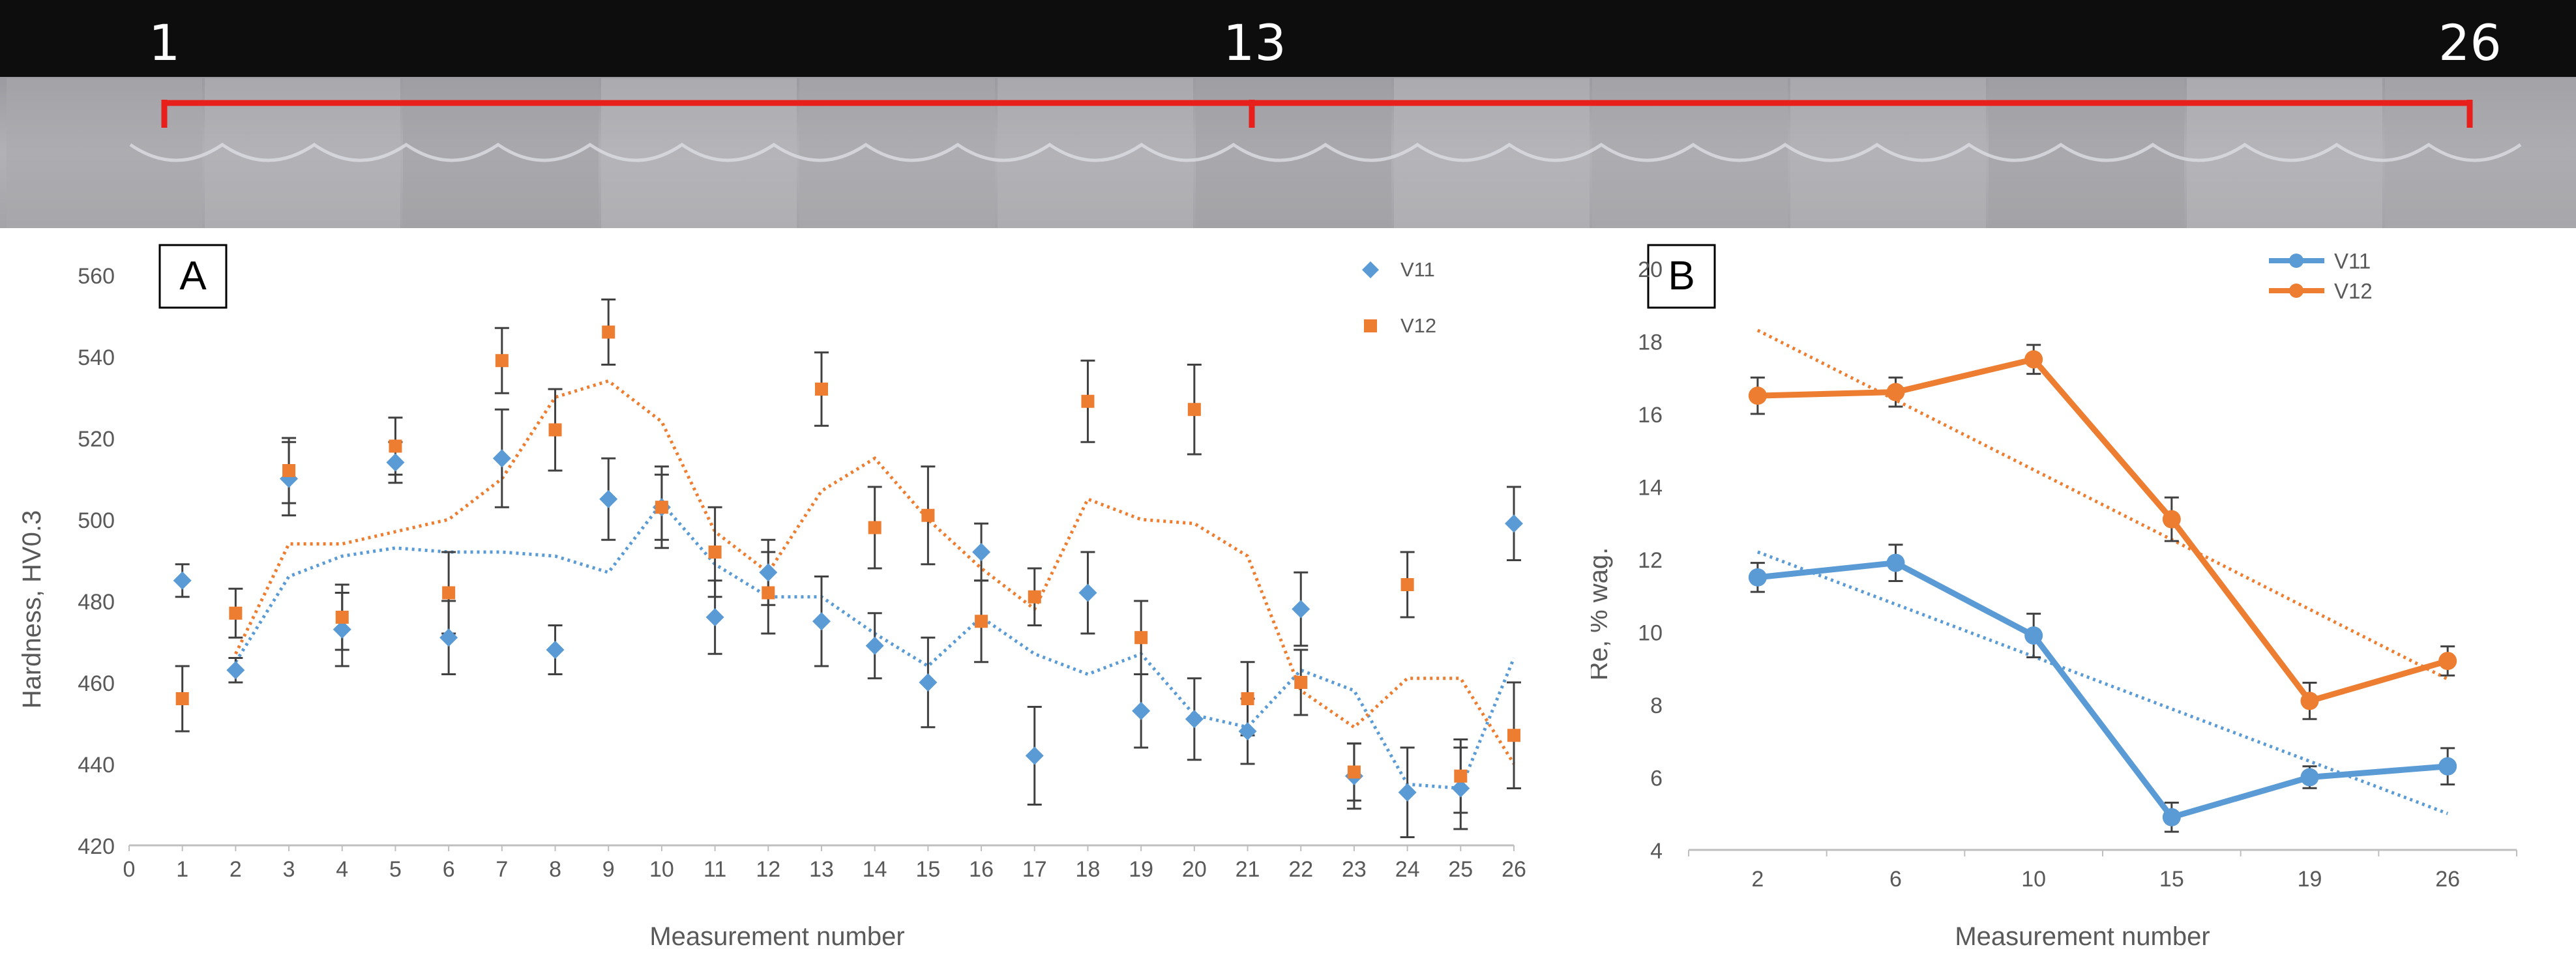 Image resolution: width=2576 pixels, height=977 pixels. Describe the element at coordinates (1194, 869) in the screenshot. I see `x-tick-a: 20` at that location.